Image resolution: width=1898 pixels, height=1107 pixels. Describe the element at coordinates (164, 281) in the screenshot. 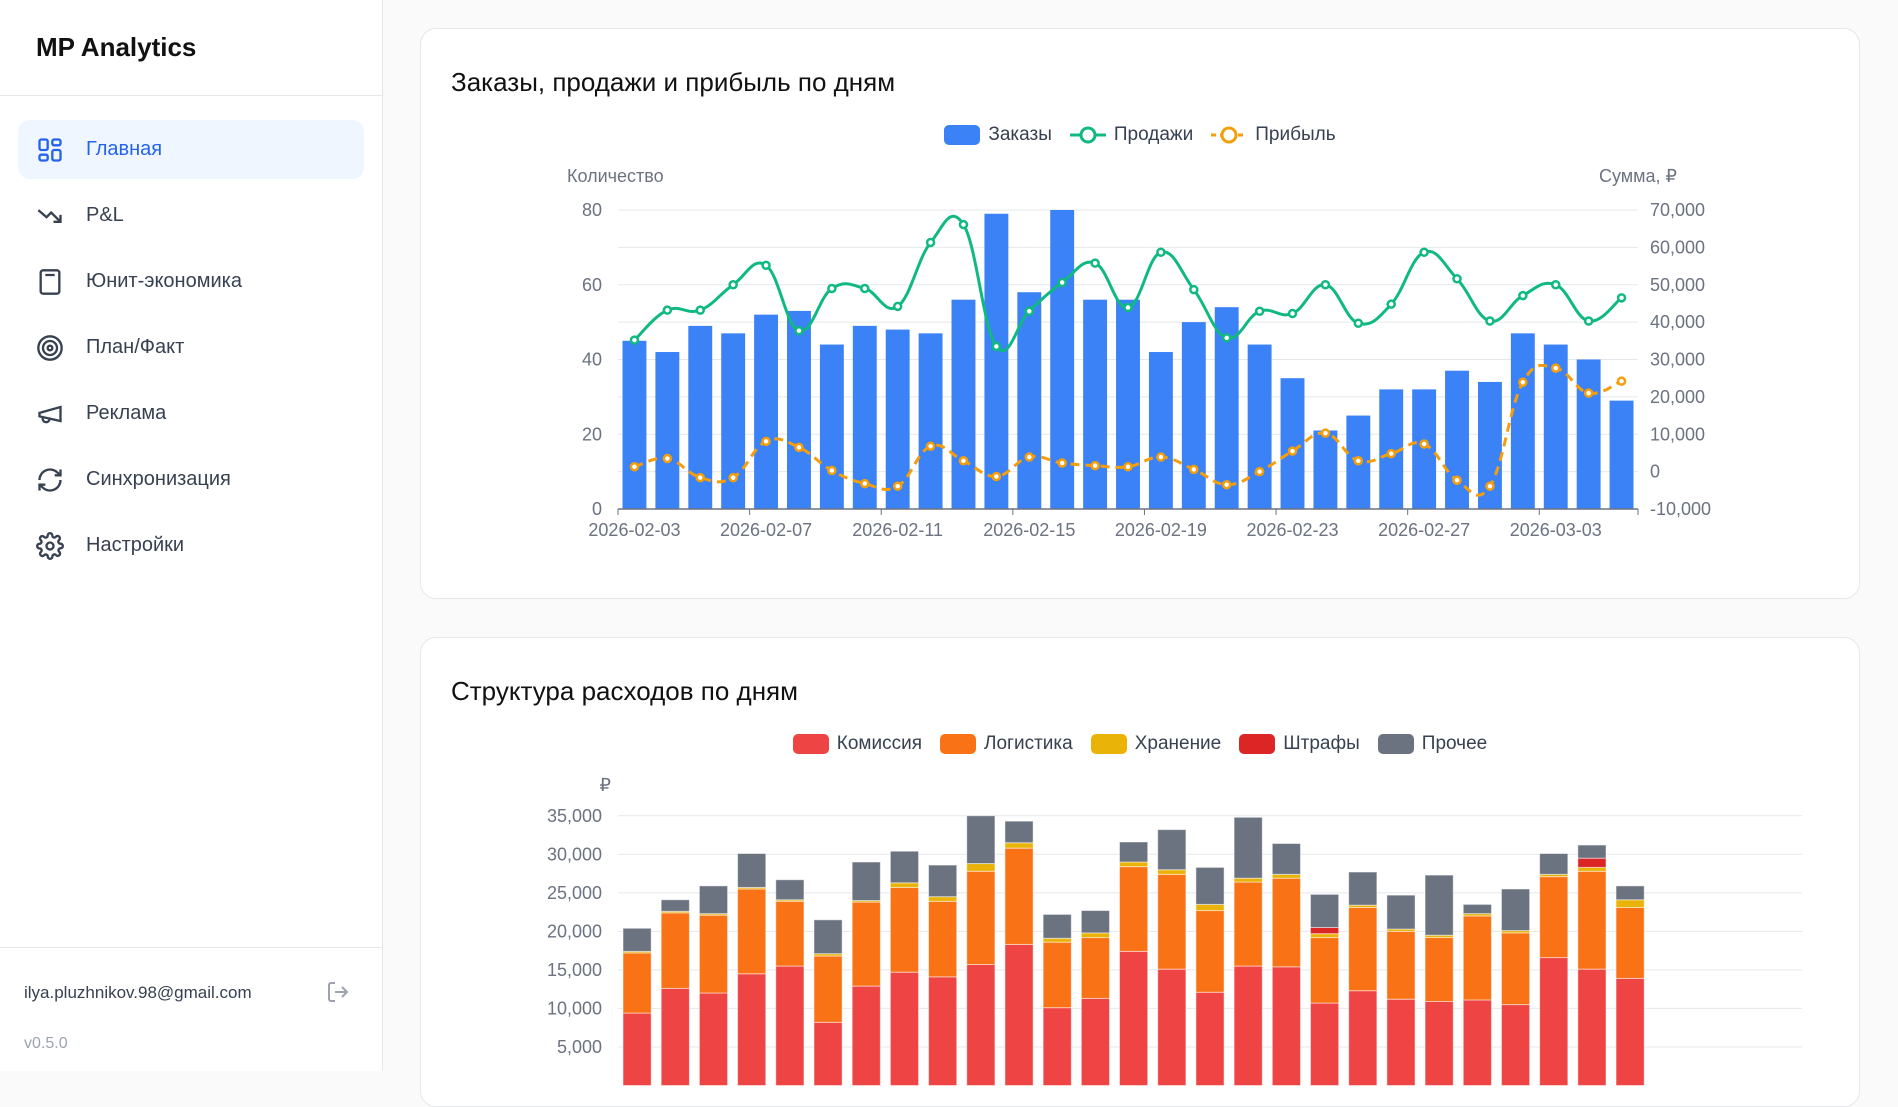

I see `sidebar-item-label: Юнит-экономика` at that location.